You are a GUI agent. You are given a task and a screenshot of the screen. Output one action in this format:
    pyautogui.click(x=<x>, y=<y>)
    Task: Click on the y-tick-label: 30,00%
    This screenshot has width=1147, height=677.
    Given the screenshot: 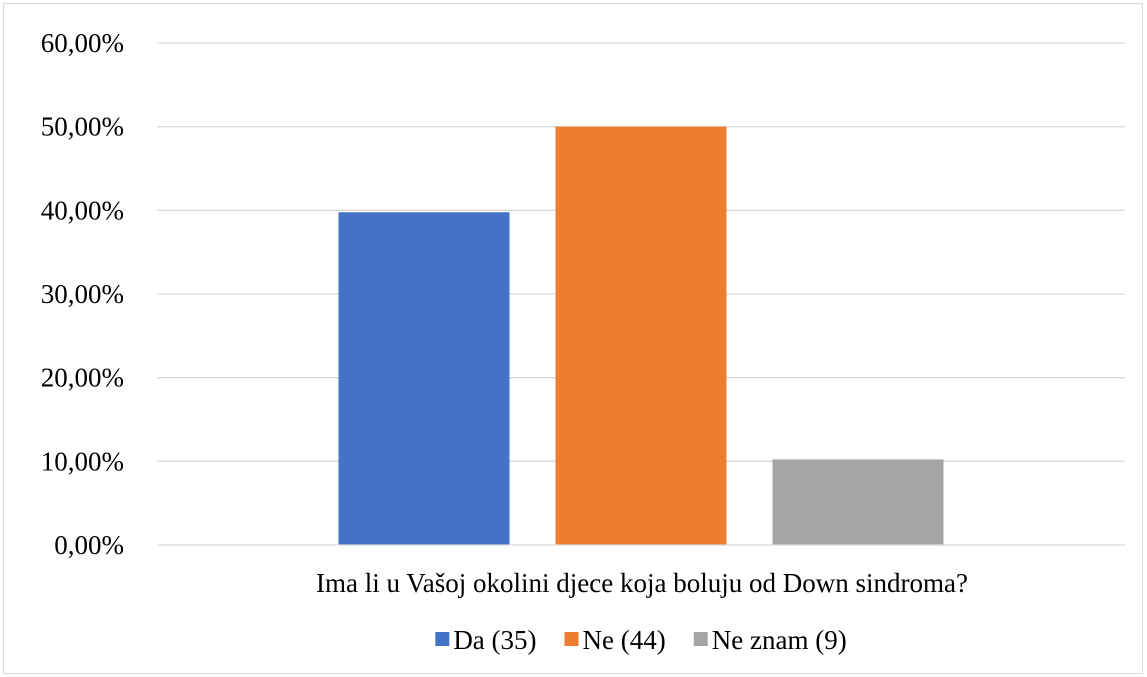 What is the action you would take?
    pyautogui.click(x=82, y=294)
    